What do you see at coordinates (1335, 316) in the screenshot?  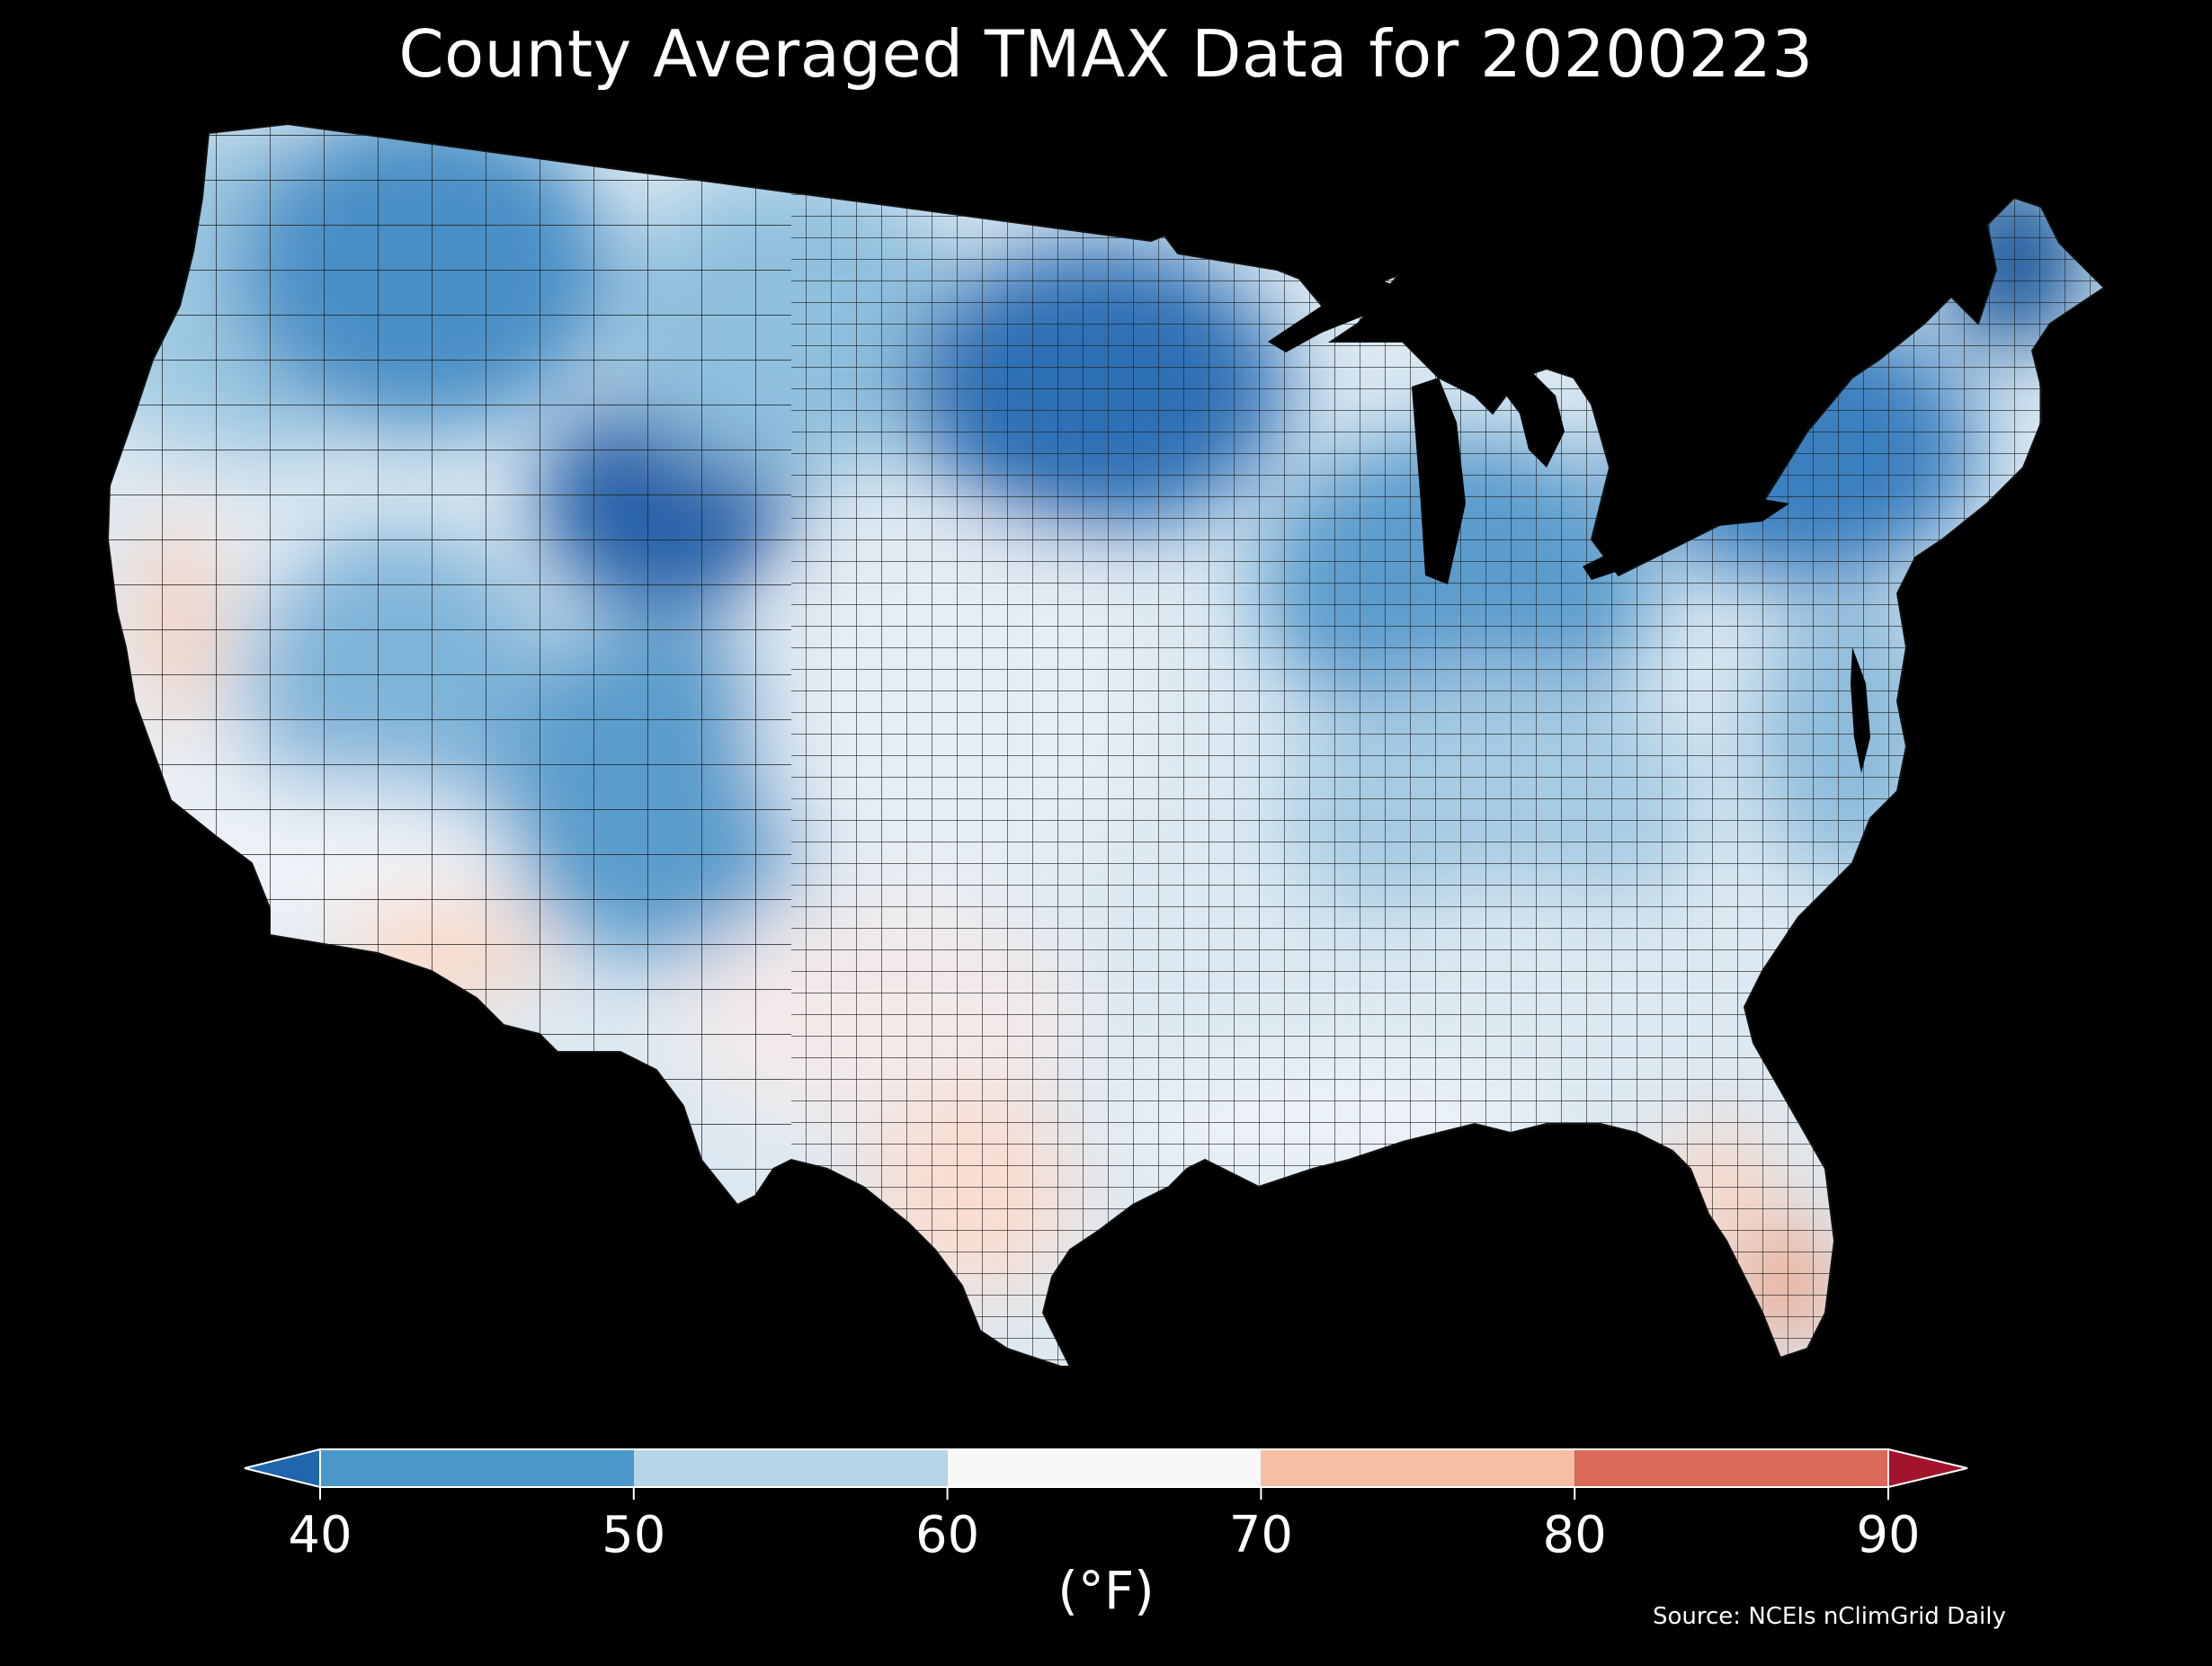 I see `lake-superior` at bounding box center [1335, 316].